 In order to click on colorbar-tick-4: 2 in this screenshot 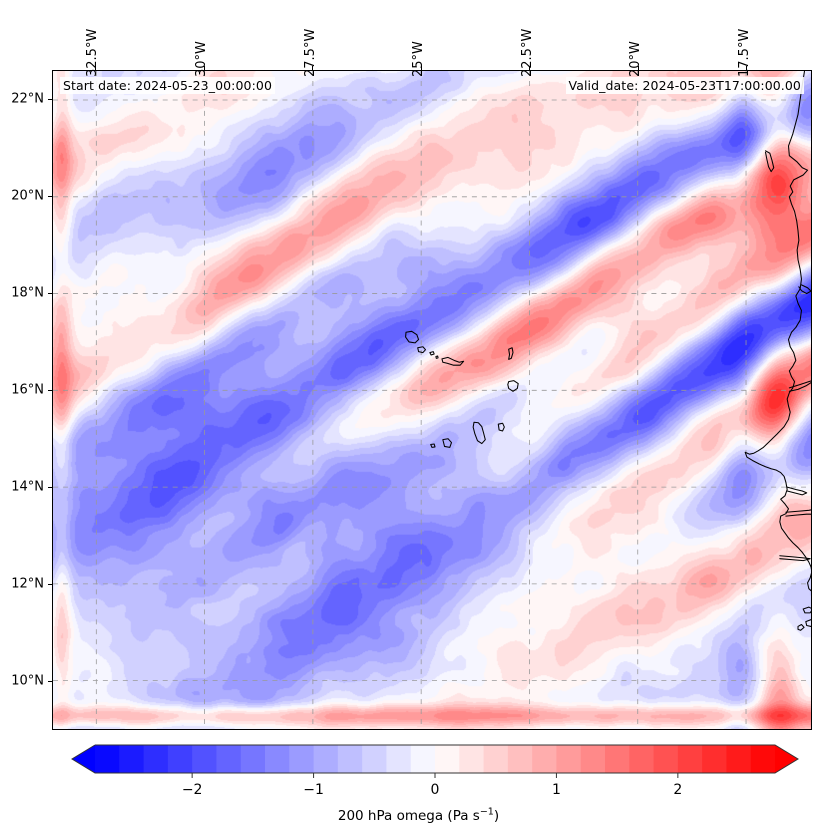, I will do `click(678, 790)`.